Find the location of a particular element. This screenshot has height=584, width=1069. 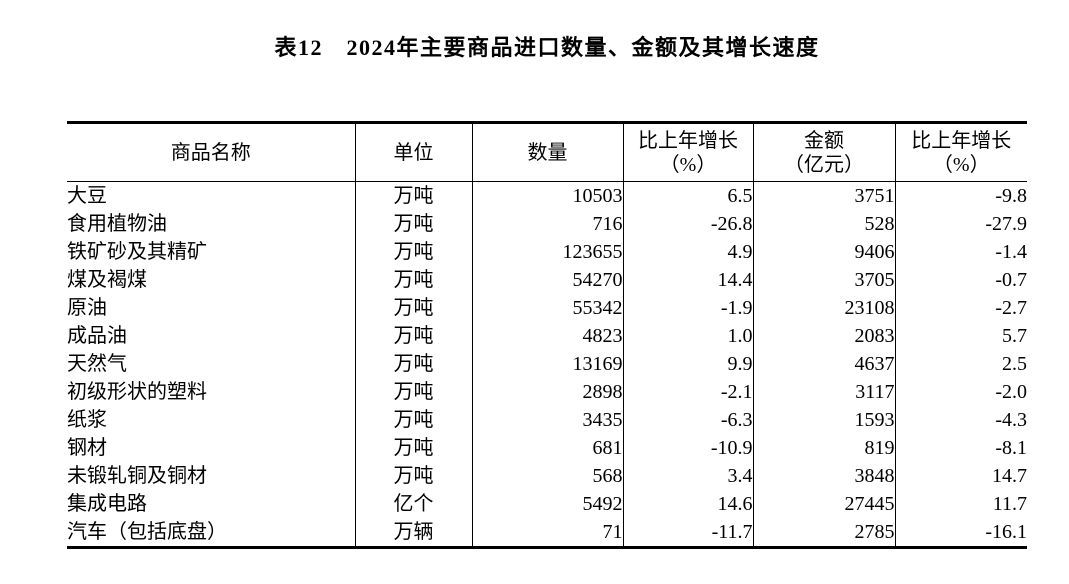

table-row: 大豆 万吨 10503 6.5 3751 -9.8 is located at coordinates (547, 195).